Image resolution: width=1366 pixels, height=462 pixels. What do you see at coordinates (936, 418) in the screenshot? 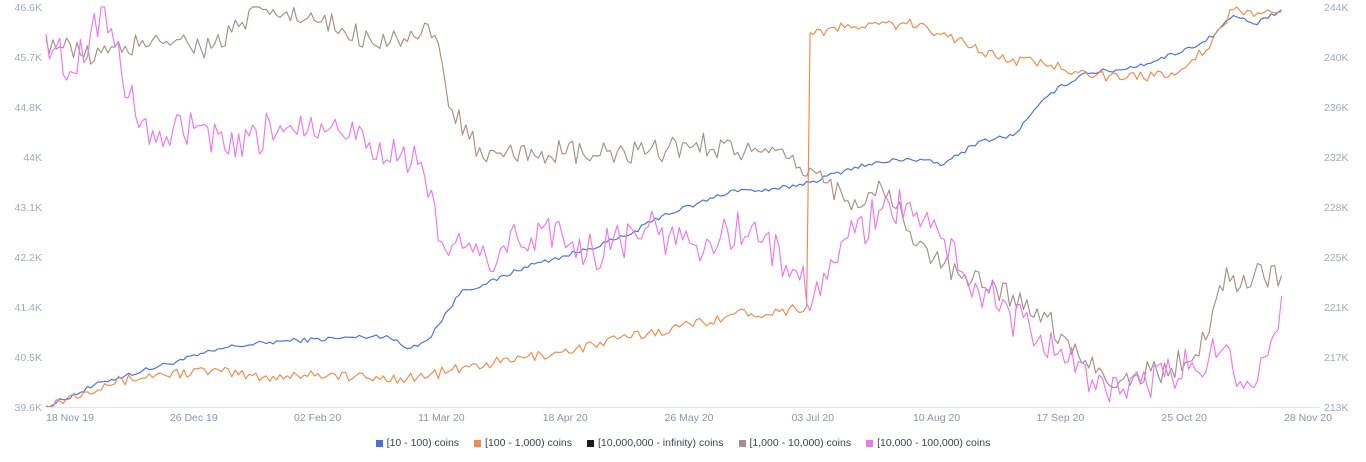
I see `x-tick-label: 10 Aug 20` at bounding box center [936, 418].